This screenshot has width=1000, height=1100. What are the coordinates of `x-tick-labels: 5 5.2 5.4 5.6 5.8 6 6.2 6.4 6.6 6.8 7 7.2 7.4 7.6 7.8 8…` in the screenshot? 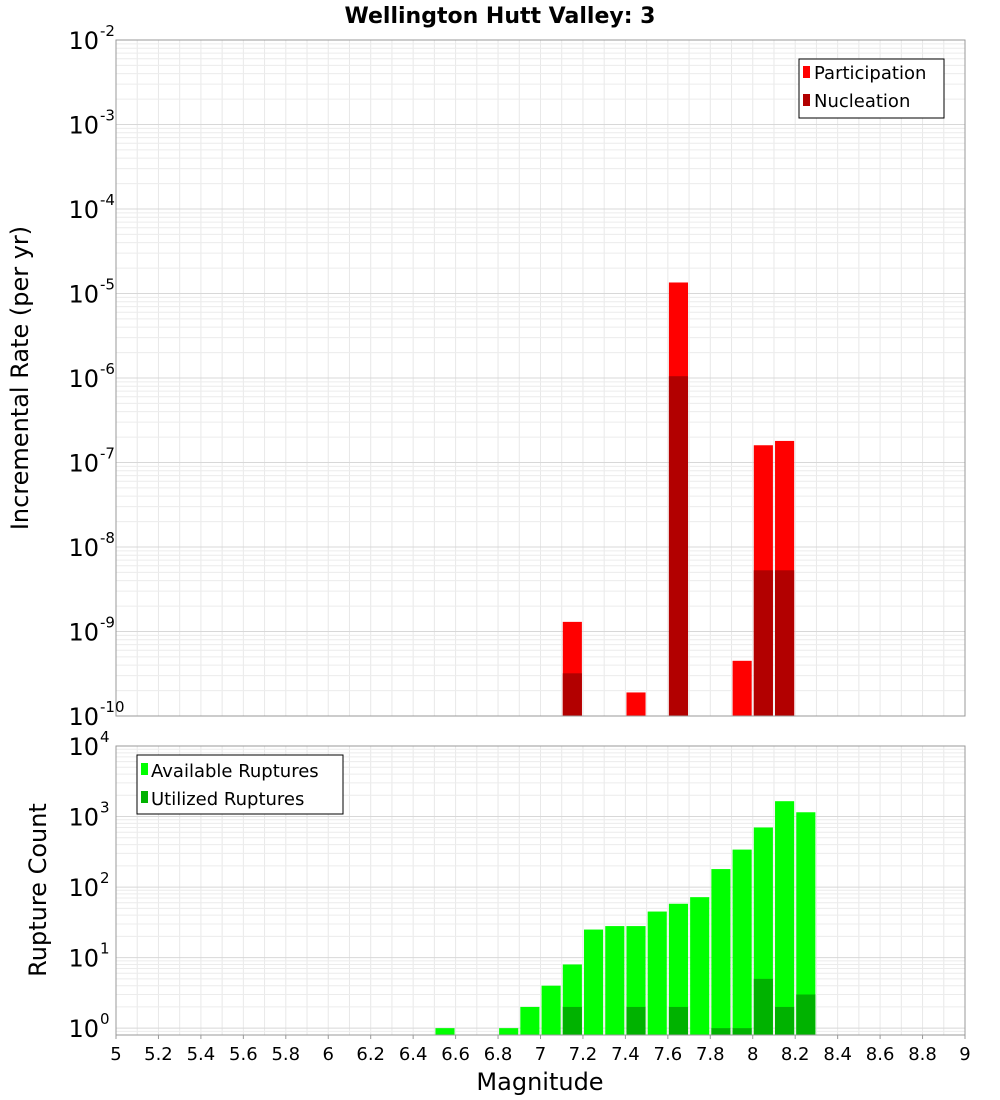 It's located at (540, 1050).